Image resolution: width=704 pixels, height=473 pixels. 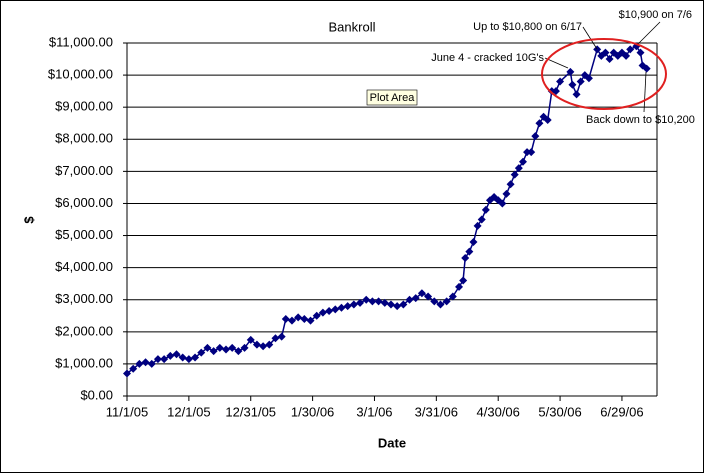 What do you see at coordinates (392, 442) in the screenshot?
I see `x-axis-title: Date` at bounding box center [392, 442].